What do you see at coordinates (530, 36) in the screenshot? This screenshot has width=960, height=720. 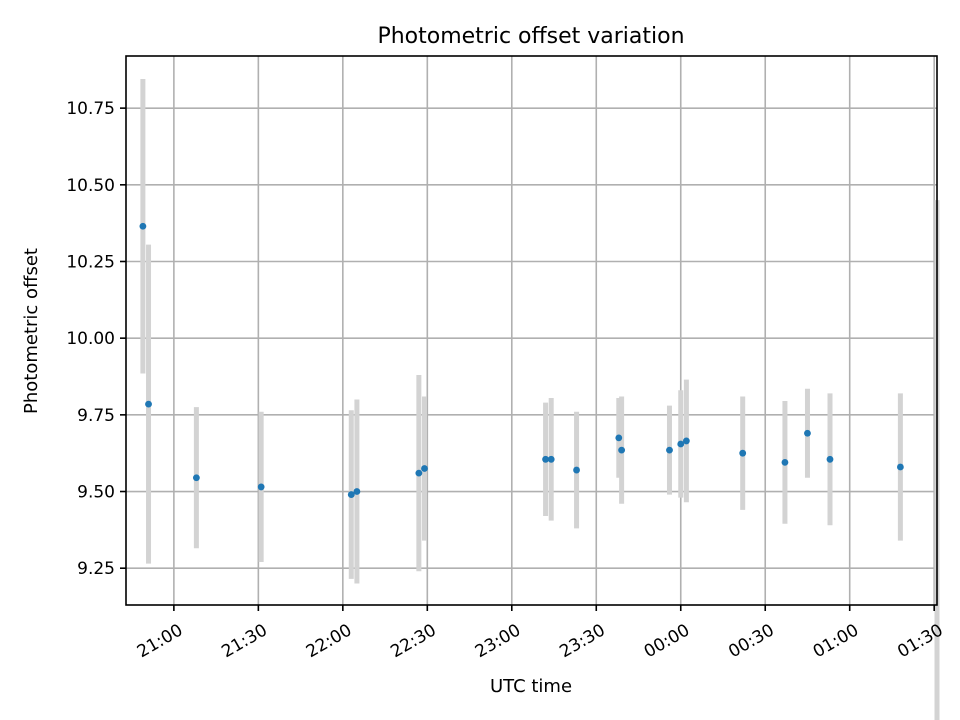 I see `chart-title: Photometric offset variation` at bounding box center [530, 36].